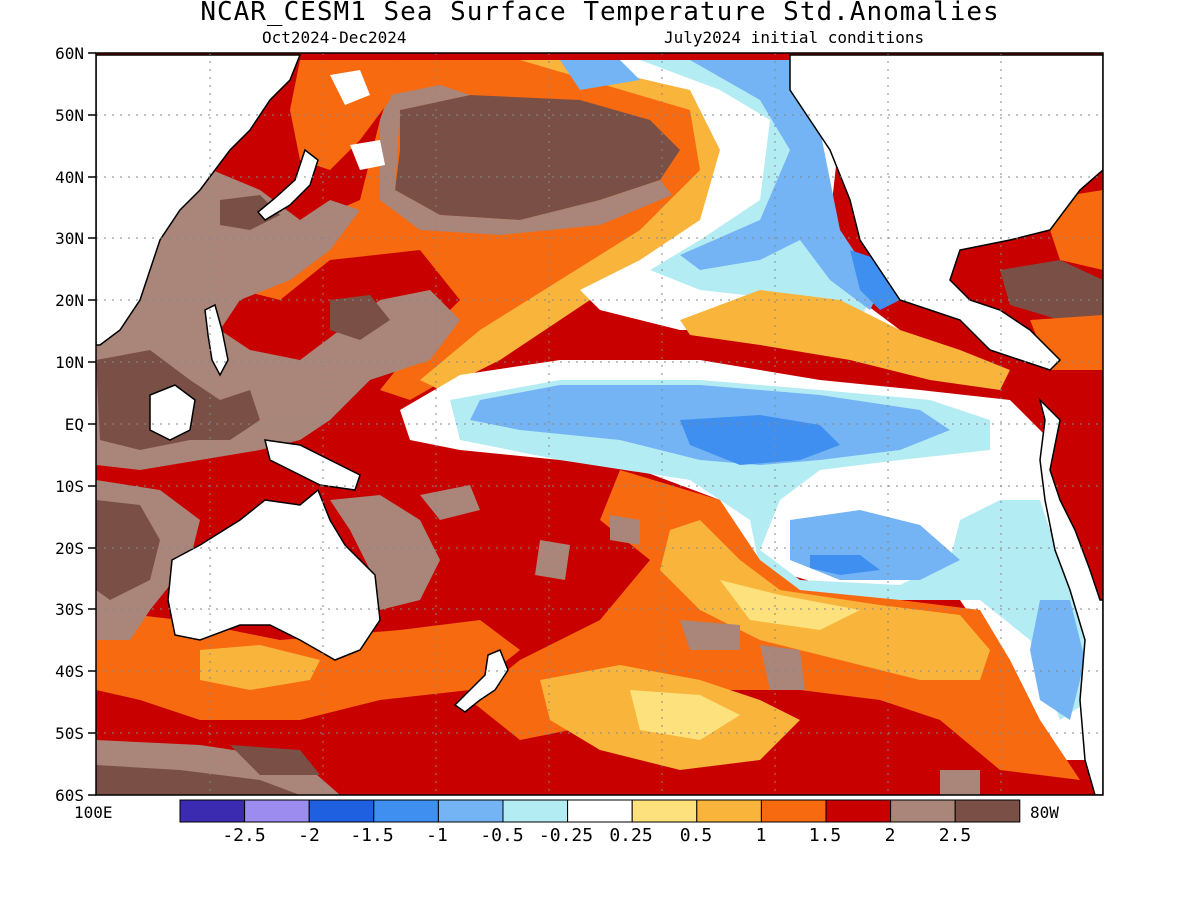 The image size is (1200, 900). I want to click on lat-label-40n: 40N, so click(69, 177).